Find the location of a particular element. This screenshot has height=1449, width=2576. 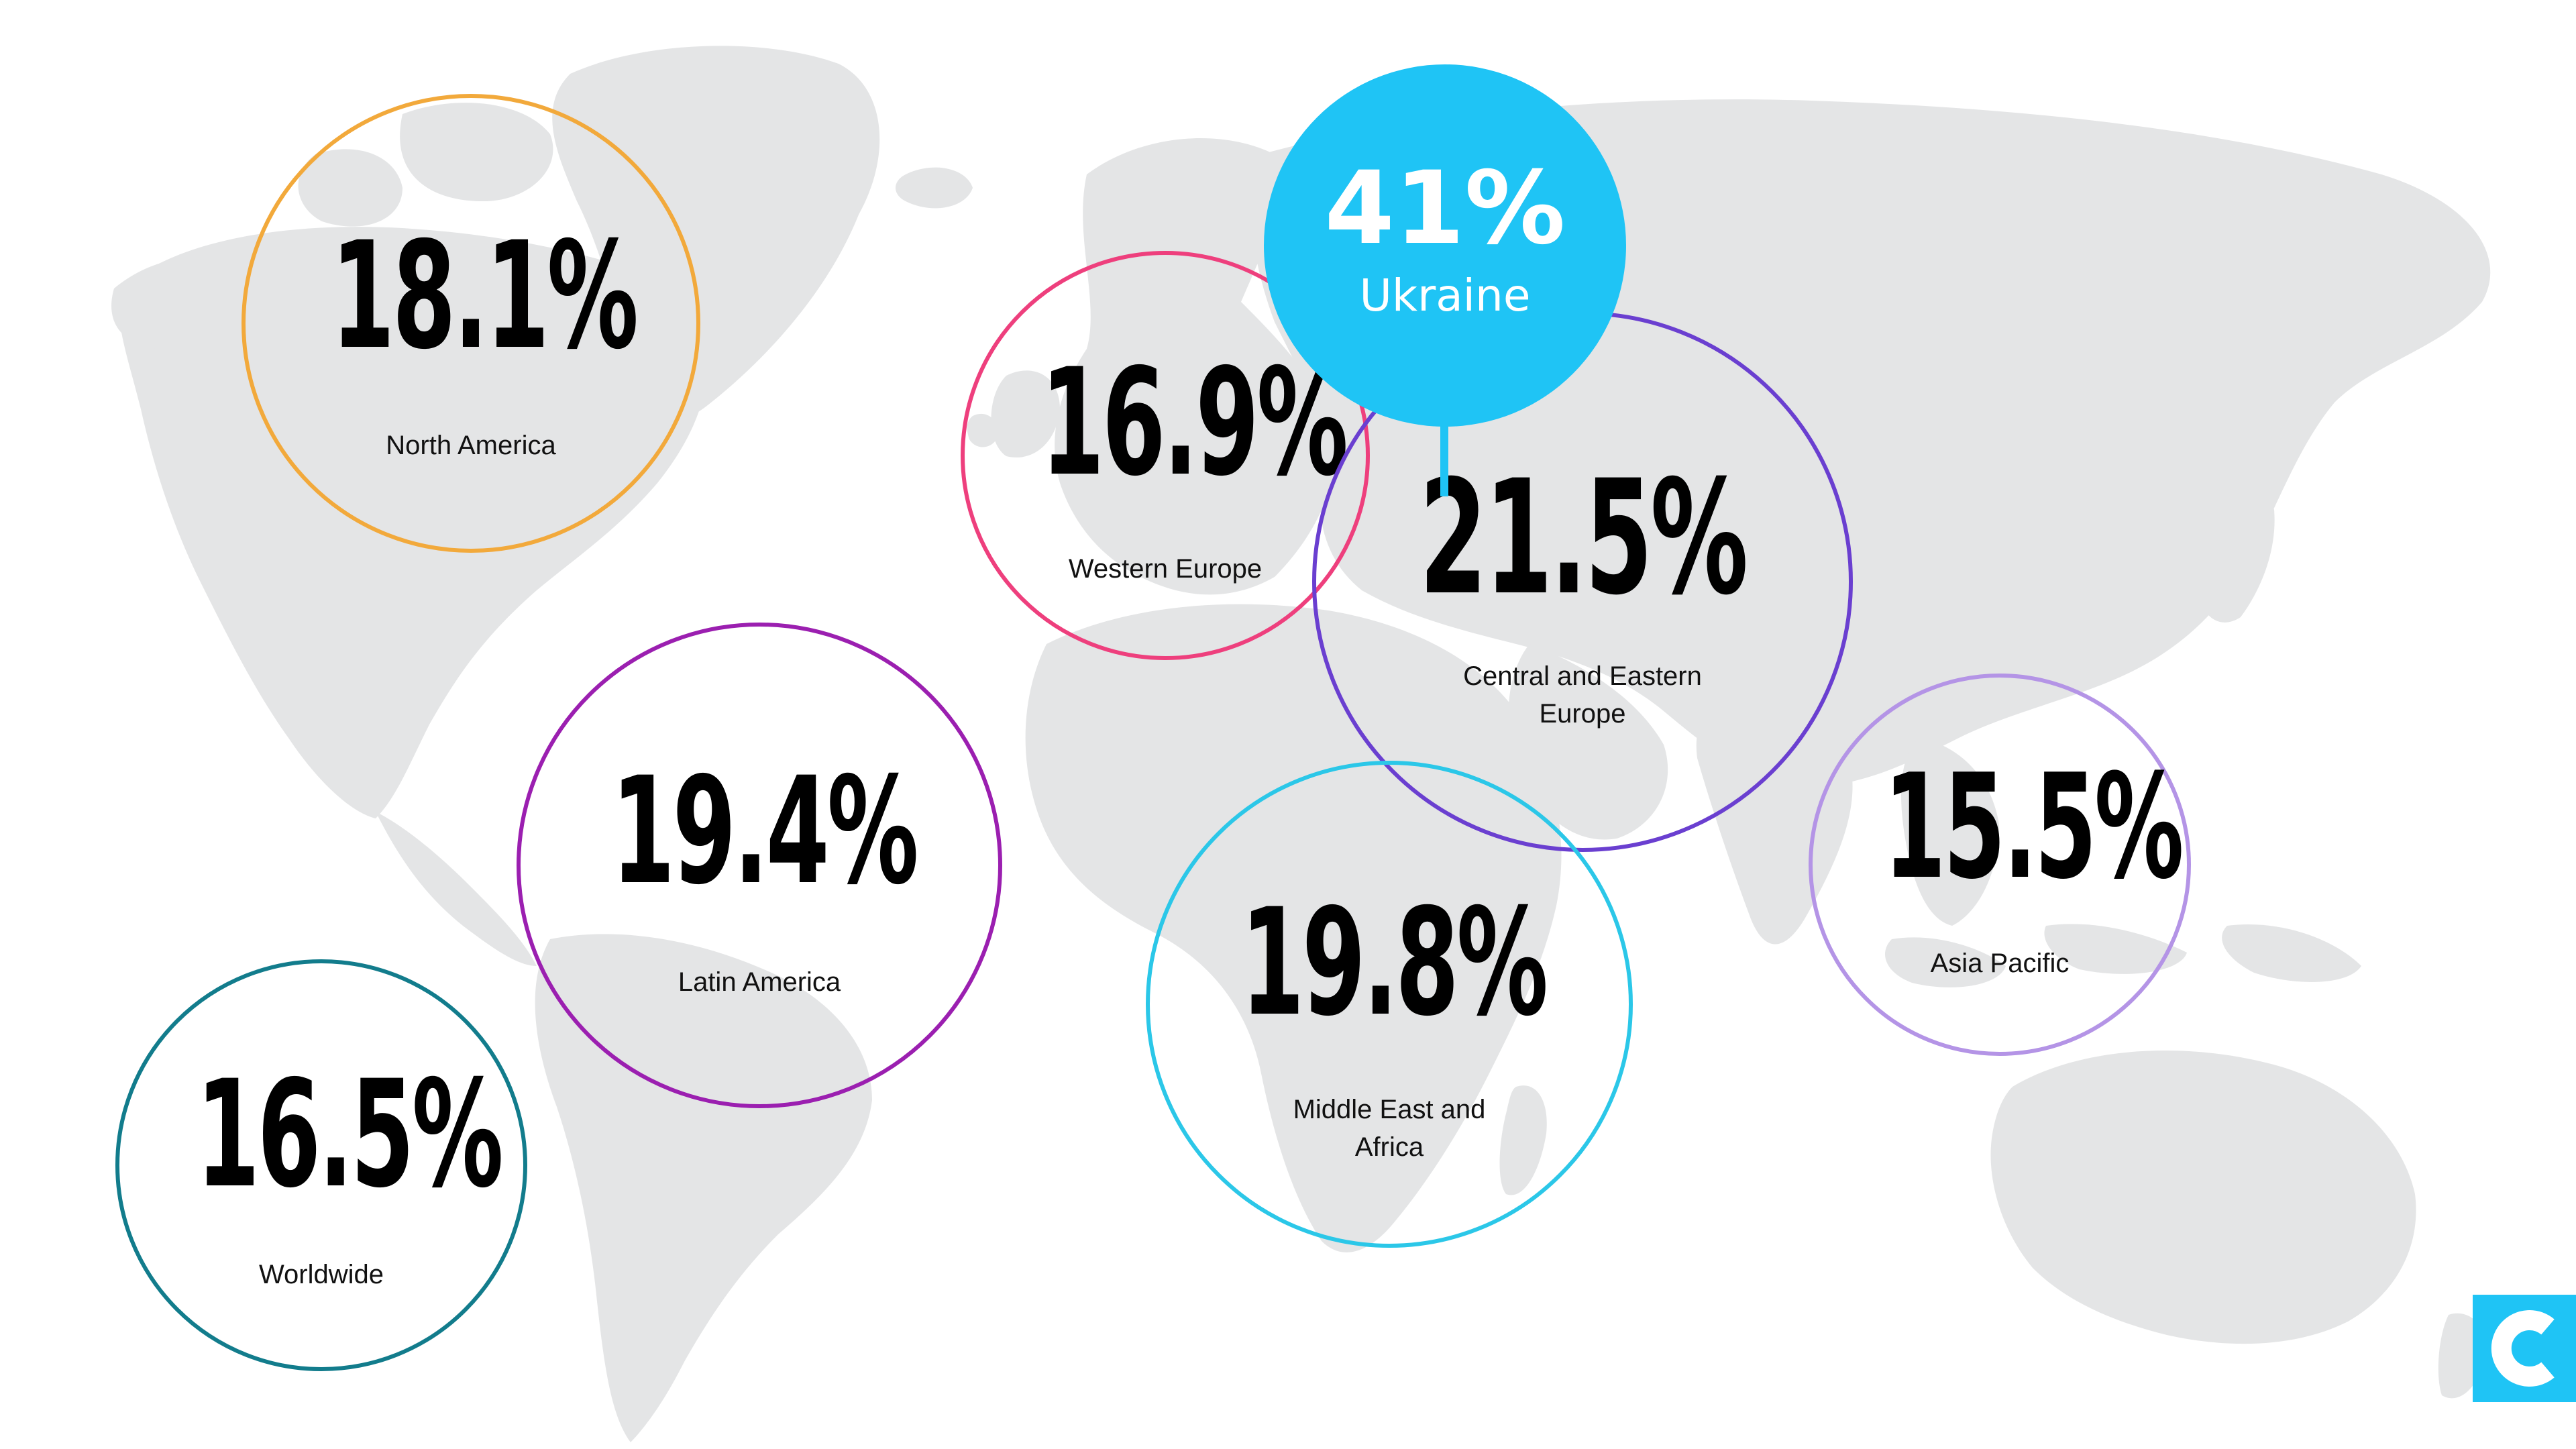

region-bubble-north-america: 18.1% North America is located at coordinates (470, 323).